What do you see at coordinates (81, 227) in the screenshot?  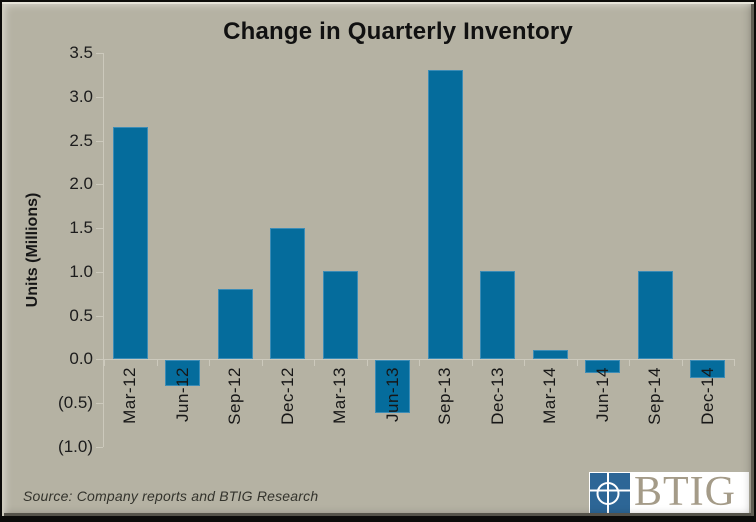 I see `y-tick-label: 1.5` at bounding box center [81, 227].